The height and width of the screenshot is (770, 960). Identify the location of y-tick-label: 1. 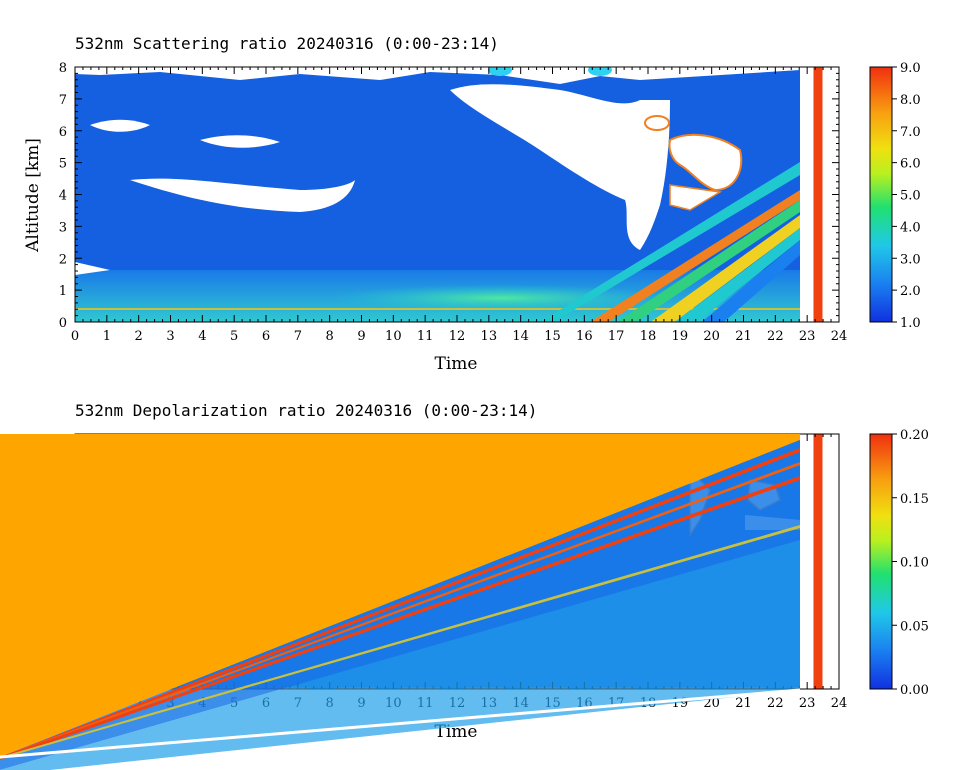
(63, 291).